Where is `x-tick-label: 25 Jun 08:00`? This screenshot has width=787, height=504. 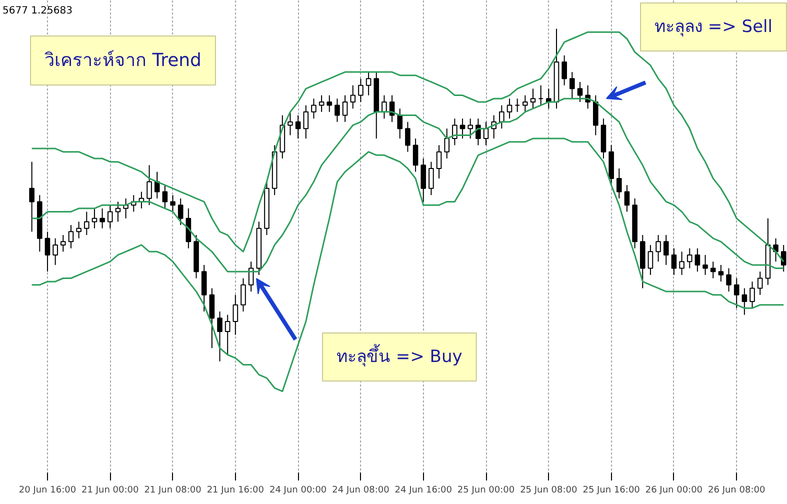
x-tick-label: 25 Jun 08:00 is located at coordinates (549, 491).